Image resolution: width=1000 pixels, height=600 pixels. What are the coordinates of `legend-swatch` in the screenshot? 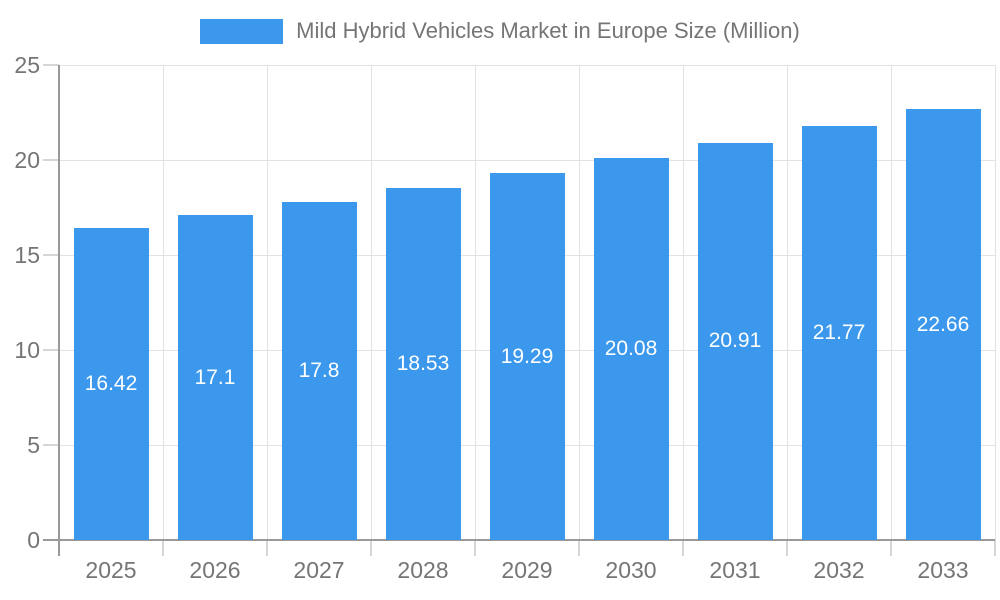 It's located at (242, 31).